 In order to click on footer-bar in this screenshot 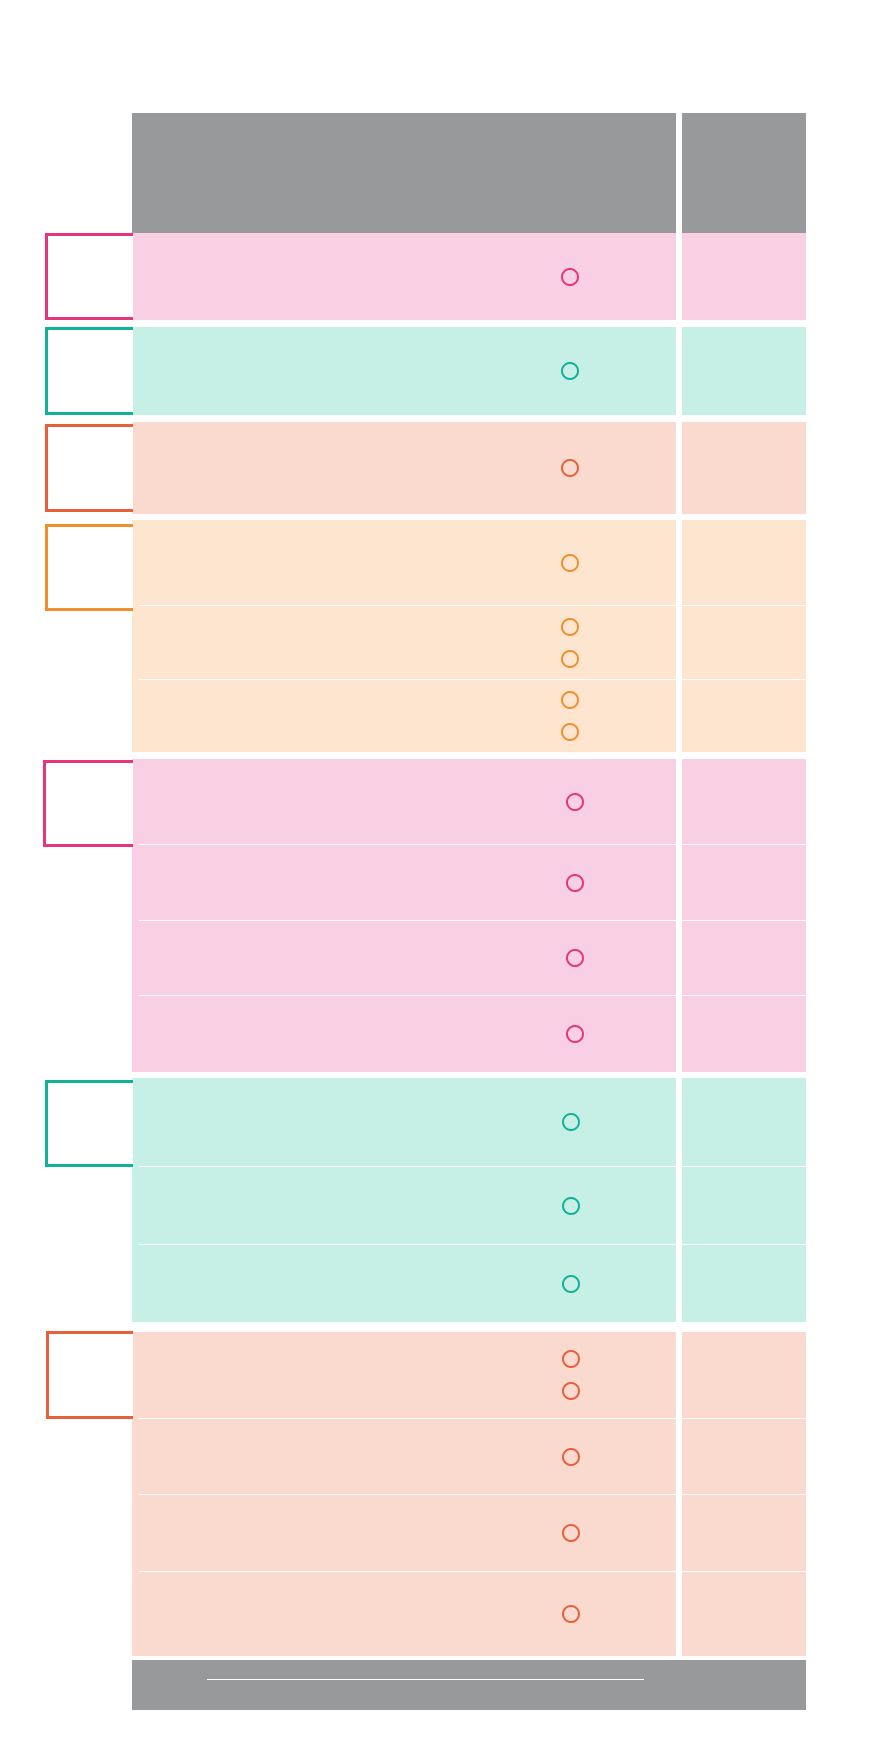, I will do `click(469, 1685)`.